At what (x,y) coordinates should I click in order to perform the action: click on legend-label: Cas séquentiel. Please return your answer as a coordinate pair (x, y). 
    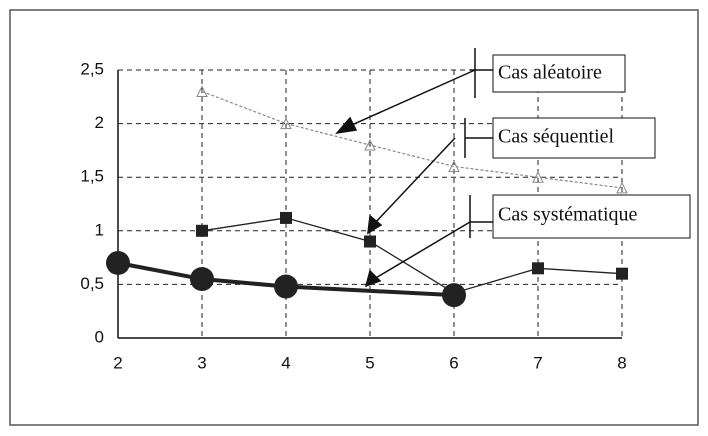
    Looking at the image, I should click on (556, 137).